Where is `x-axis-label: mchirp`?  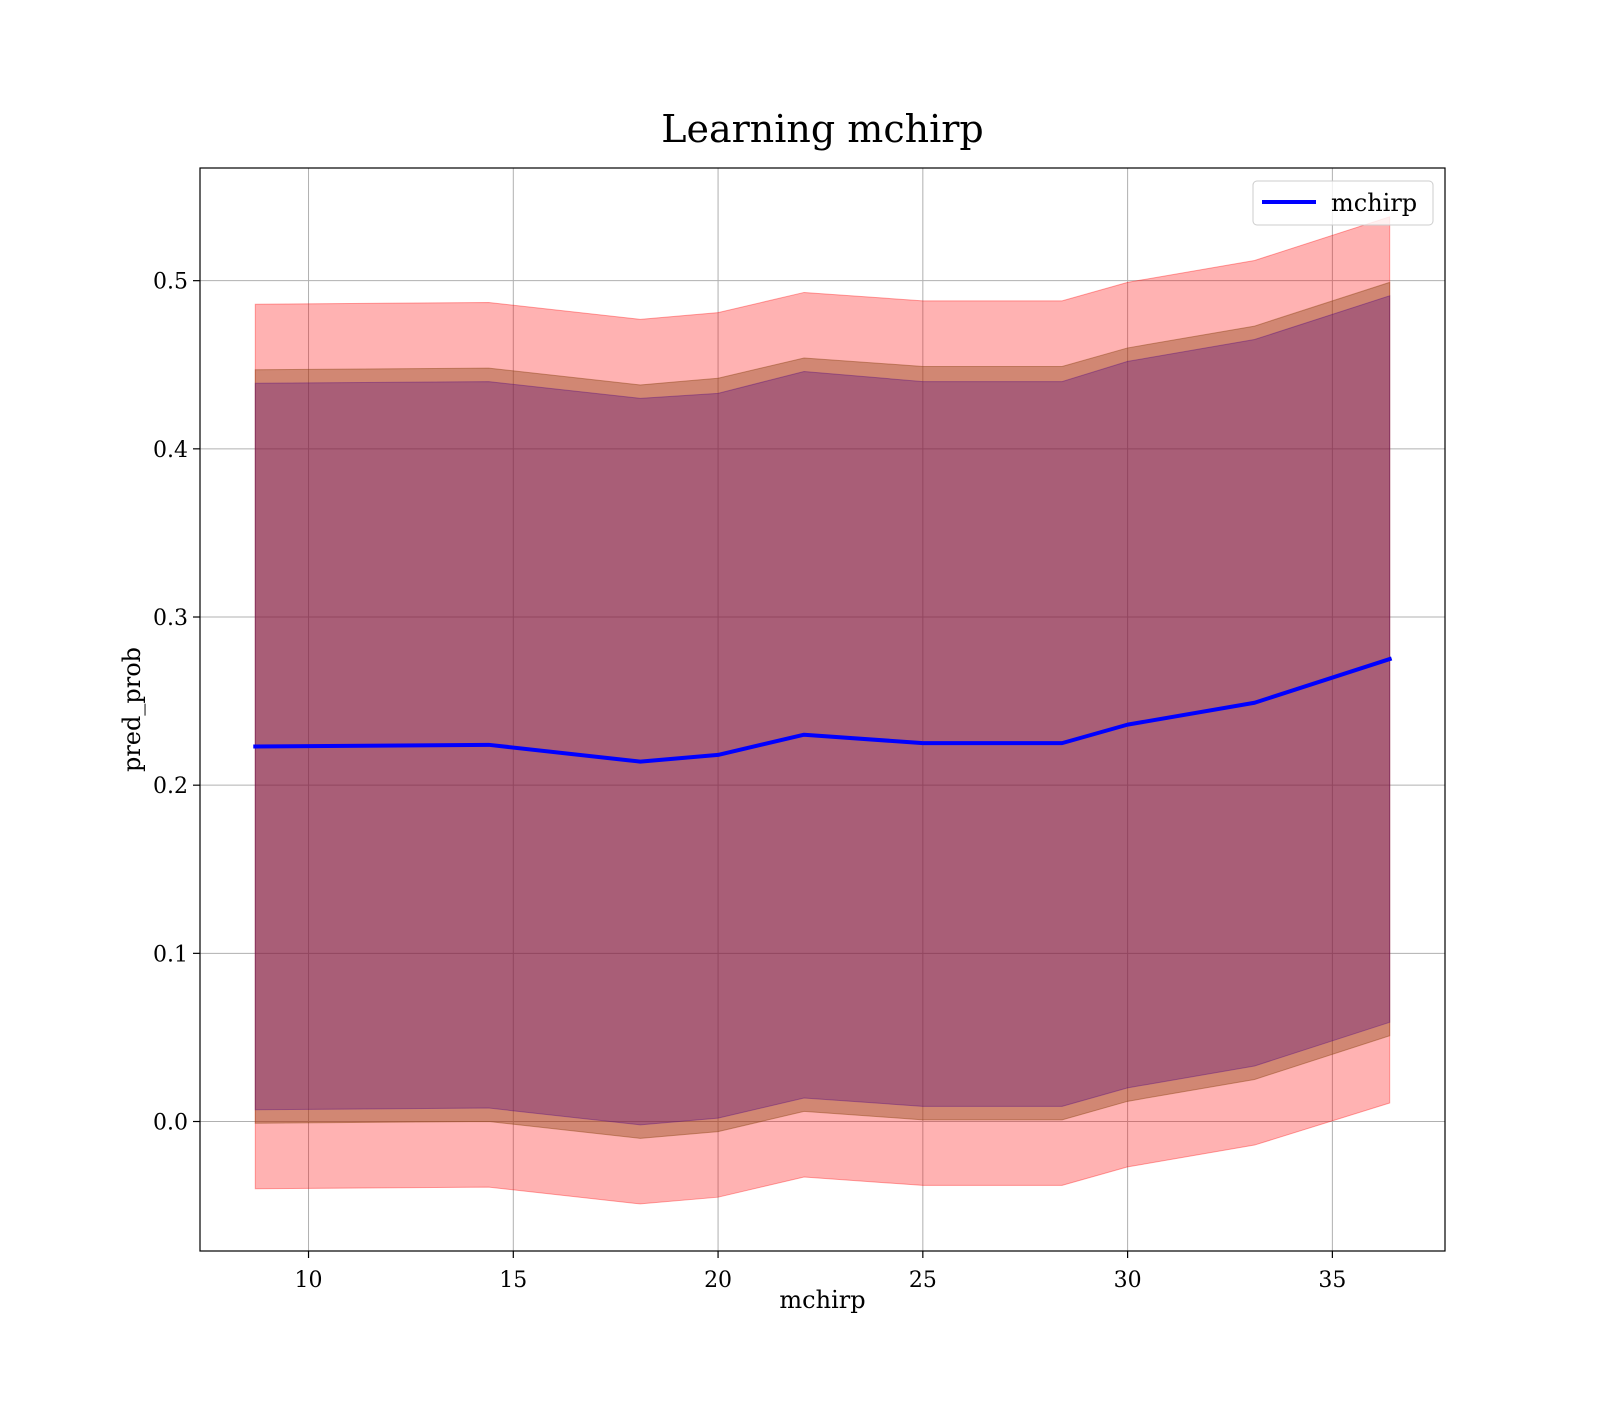 x-axis-label: mchirp is located at coordinates (822, 1300).